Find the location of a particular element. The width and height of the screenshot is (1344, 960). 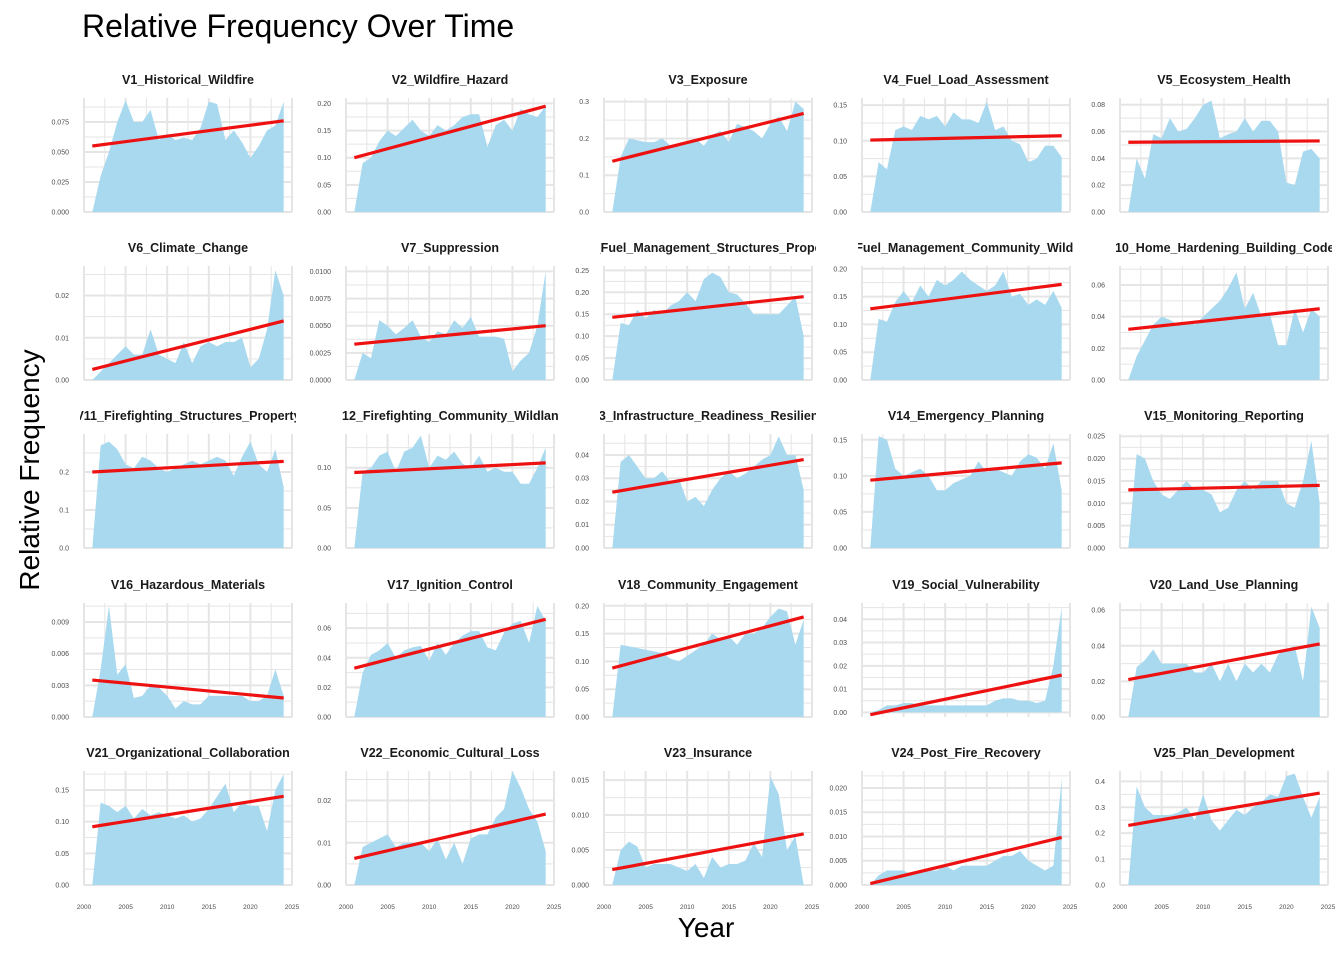

y-tick-label: 0.06 is located at coordinates (1098, 132).